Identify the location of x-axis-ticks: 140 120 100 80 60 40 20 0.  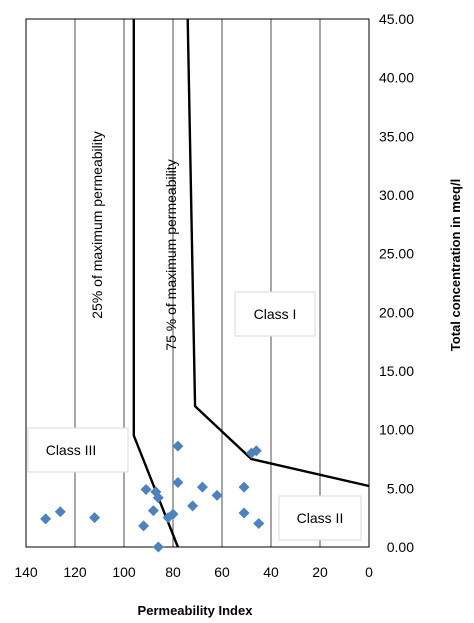
(193, 572).